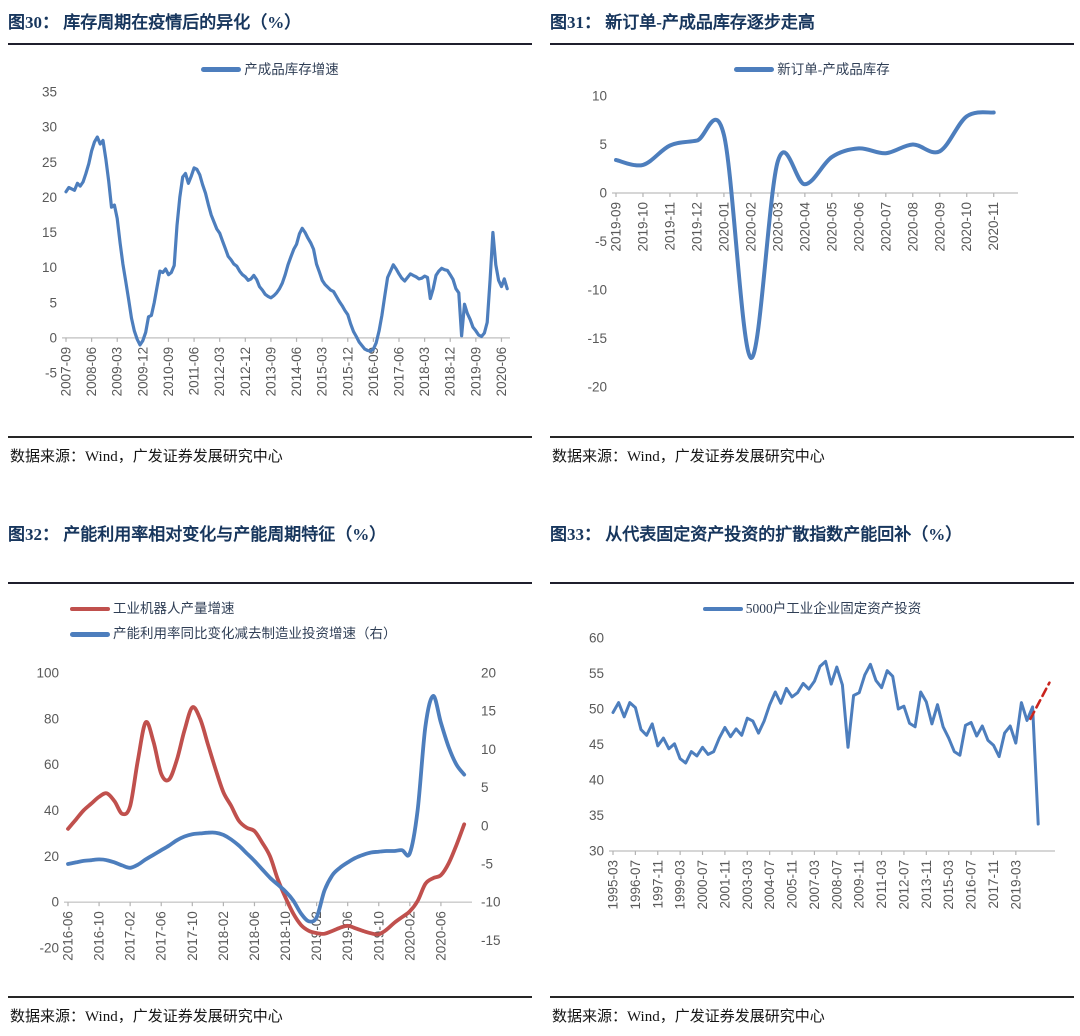 The height and width of the screenshot is (1036, 1080). What do you see at coordinates (254, 937) in the screenshot?
I see `svg-text: 2018-06` at bounding box center [254, 937].